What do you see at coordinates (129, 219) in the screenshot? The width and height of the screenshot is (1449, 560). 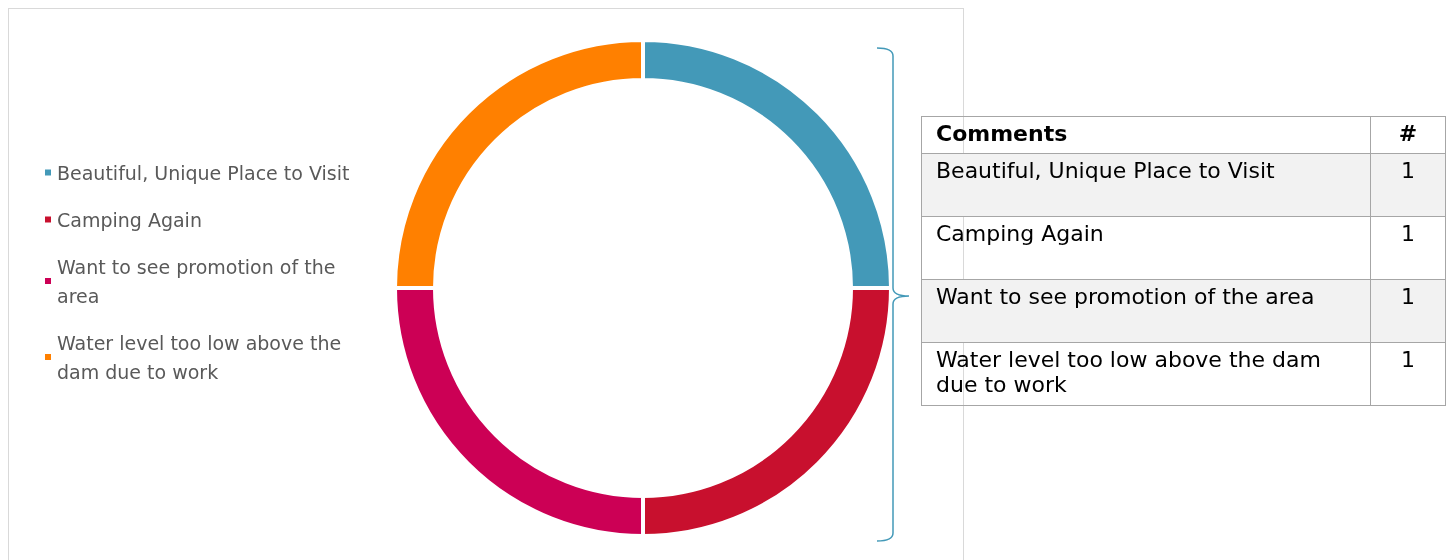 I see `legend-label: Camping Again` at bounding box center [129, 219].